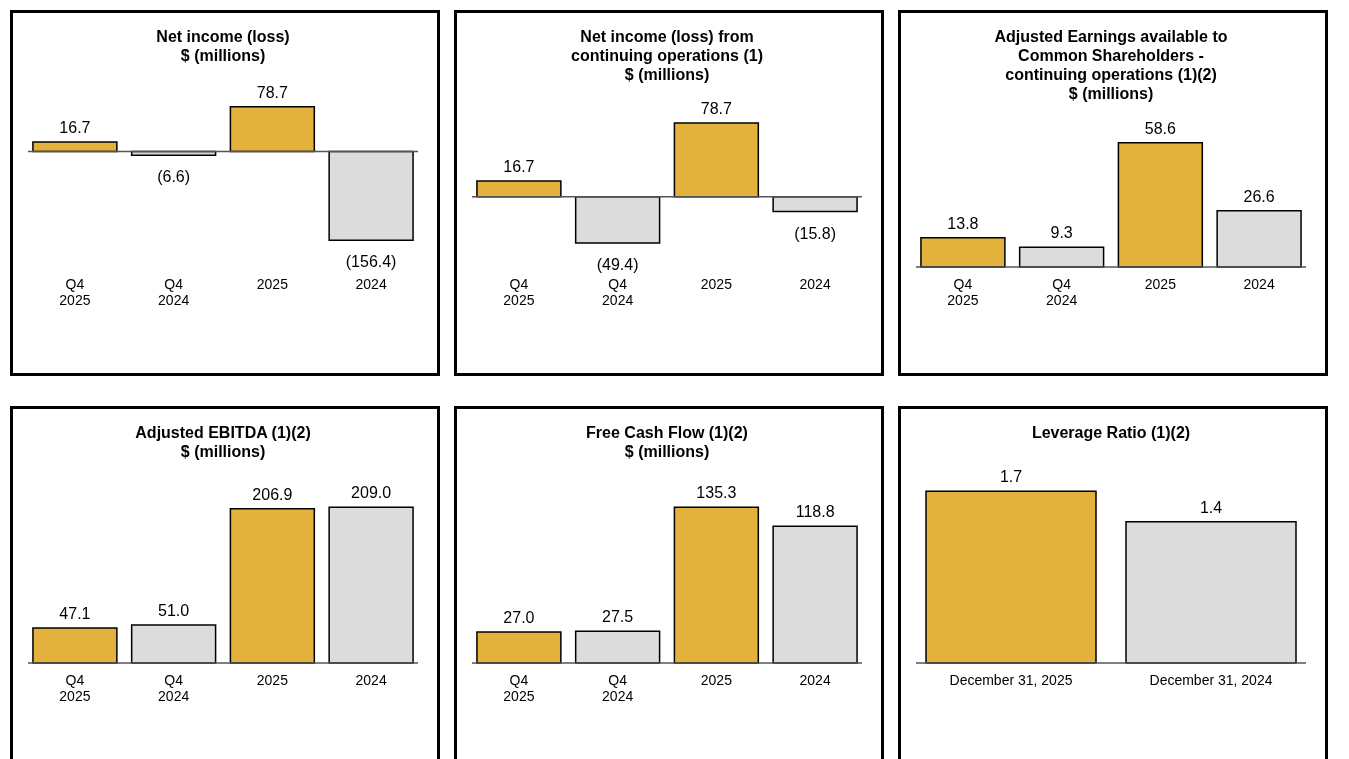  Describe the element at coordinates (1111, 65) in the screenshot. I see `chart-title: Adjusted Earnings available to Common Shareholders - continuing operations (1)(2) $ (millions)` at that location.